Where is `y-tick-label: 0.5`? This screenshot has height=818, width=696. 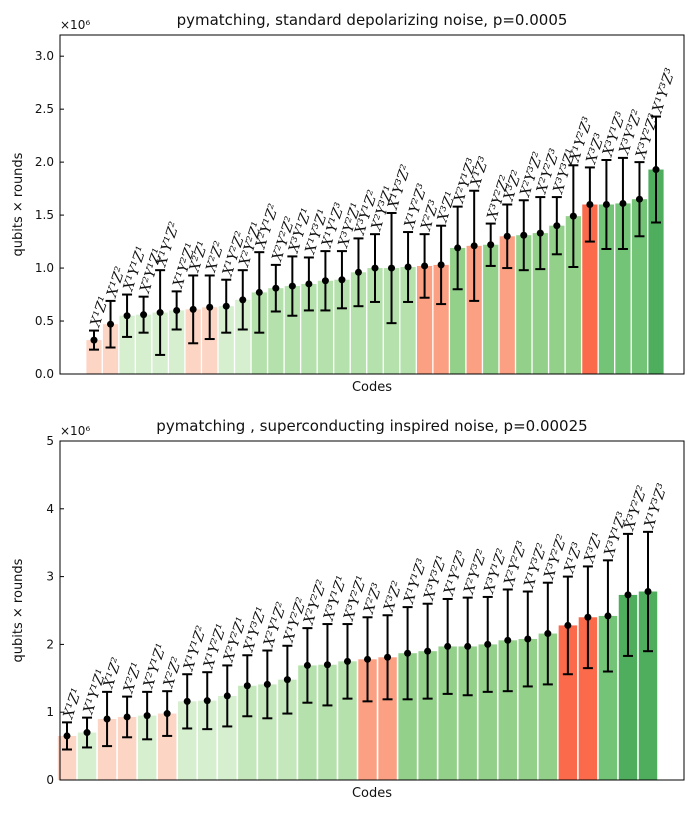
y-tick-label: 0.5 is located at coordinates (44, 321).